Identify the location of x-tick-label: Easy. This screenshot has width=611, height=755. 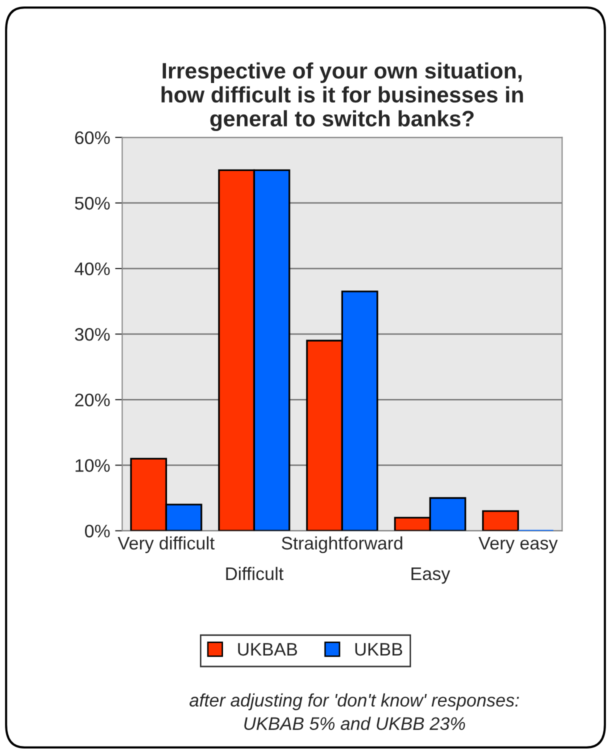
(431, 576).